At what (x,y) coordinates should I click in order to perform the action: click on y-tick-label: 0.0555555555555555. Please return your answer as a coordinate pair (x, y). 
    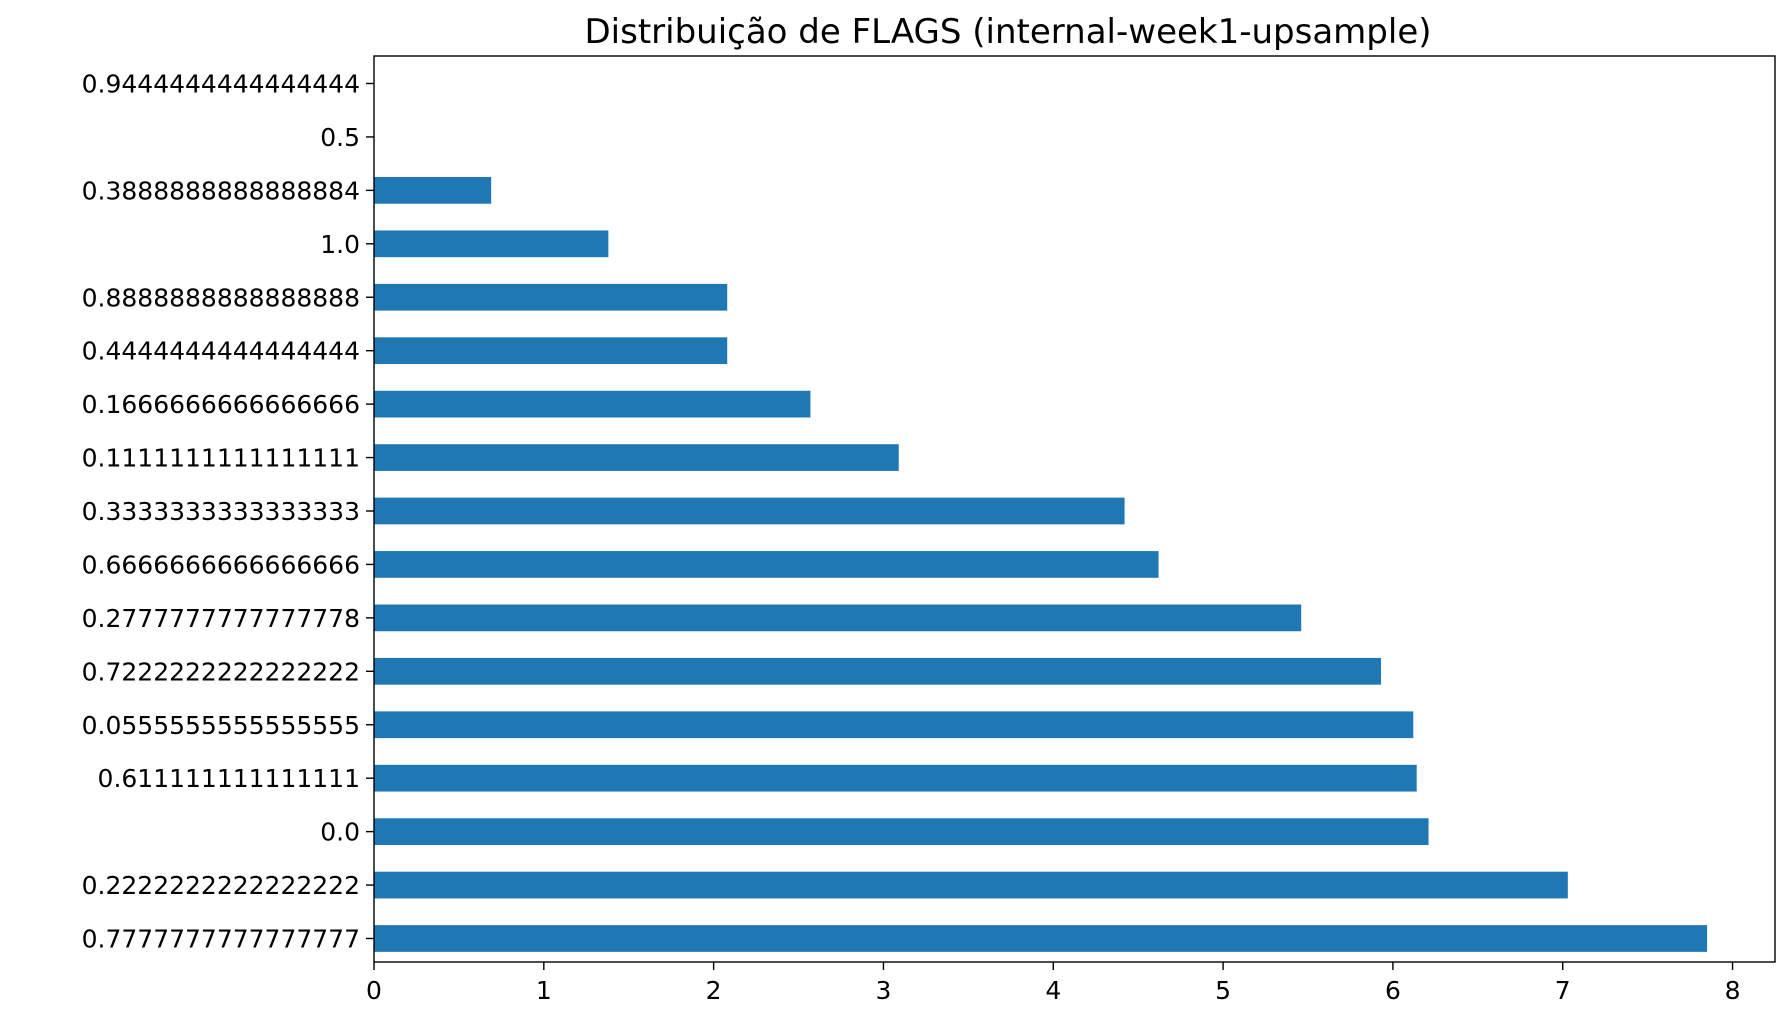
    Looking at the image, I should click on (221, 725).